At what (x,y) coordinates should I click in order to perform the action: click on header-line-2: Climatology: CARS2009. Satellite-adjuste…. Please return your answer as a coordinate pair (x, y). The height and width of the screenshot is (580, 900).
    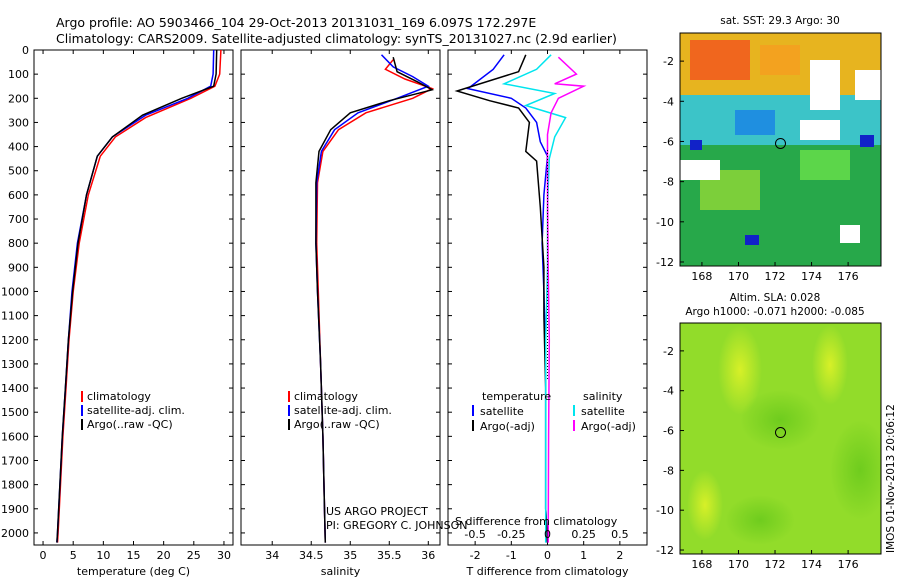
    Looking at the image, I should click on (336, 38).